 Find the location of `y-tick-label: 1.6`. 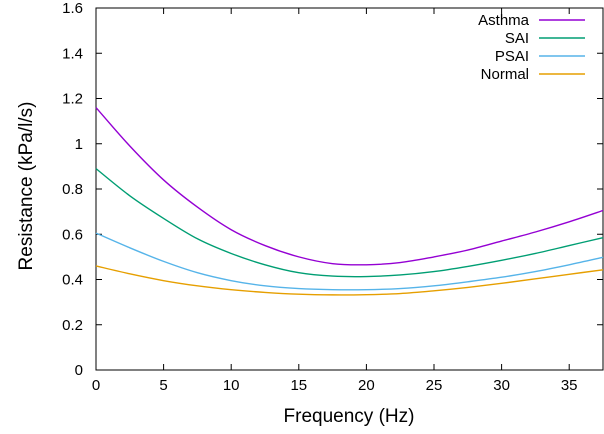

y-tick-label: 1.6 is located at coordinates (72, 8).